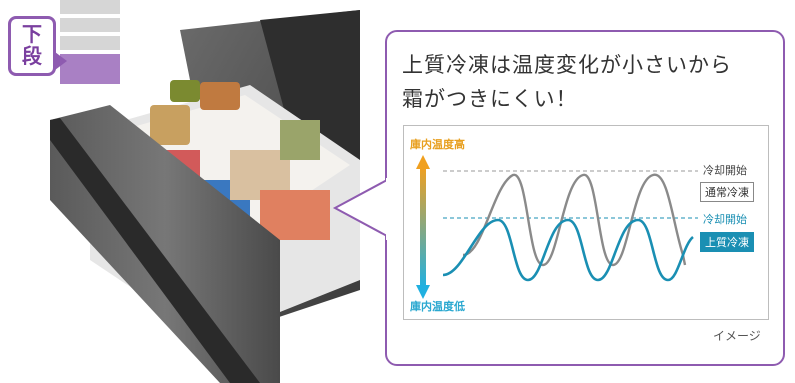 This screenshot has height=383, width=795. Describe the element at coordinates (725, 170) in the screenshot. I see `normal-cooling-start-label: 冷却開始` at that location.